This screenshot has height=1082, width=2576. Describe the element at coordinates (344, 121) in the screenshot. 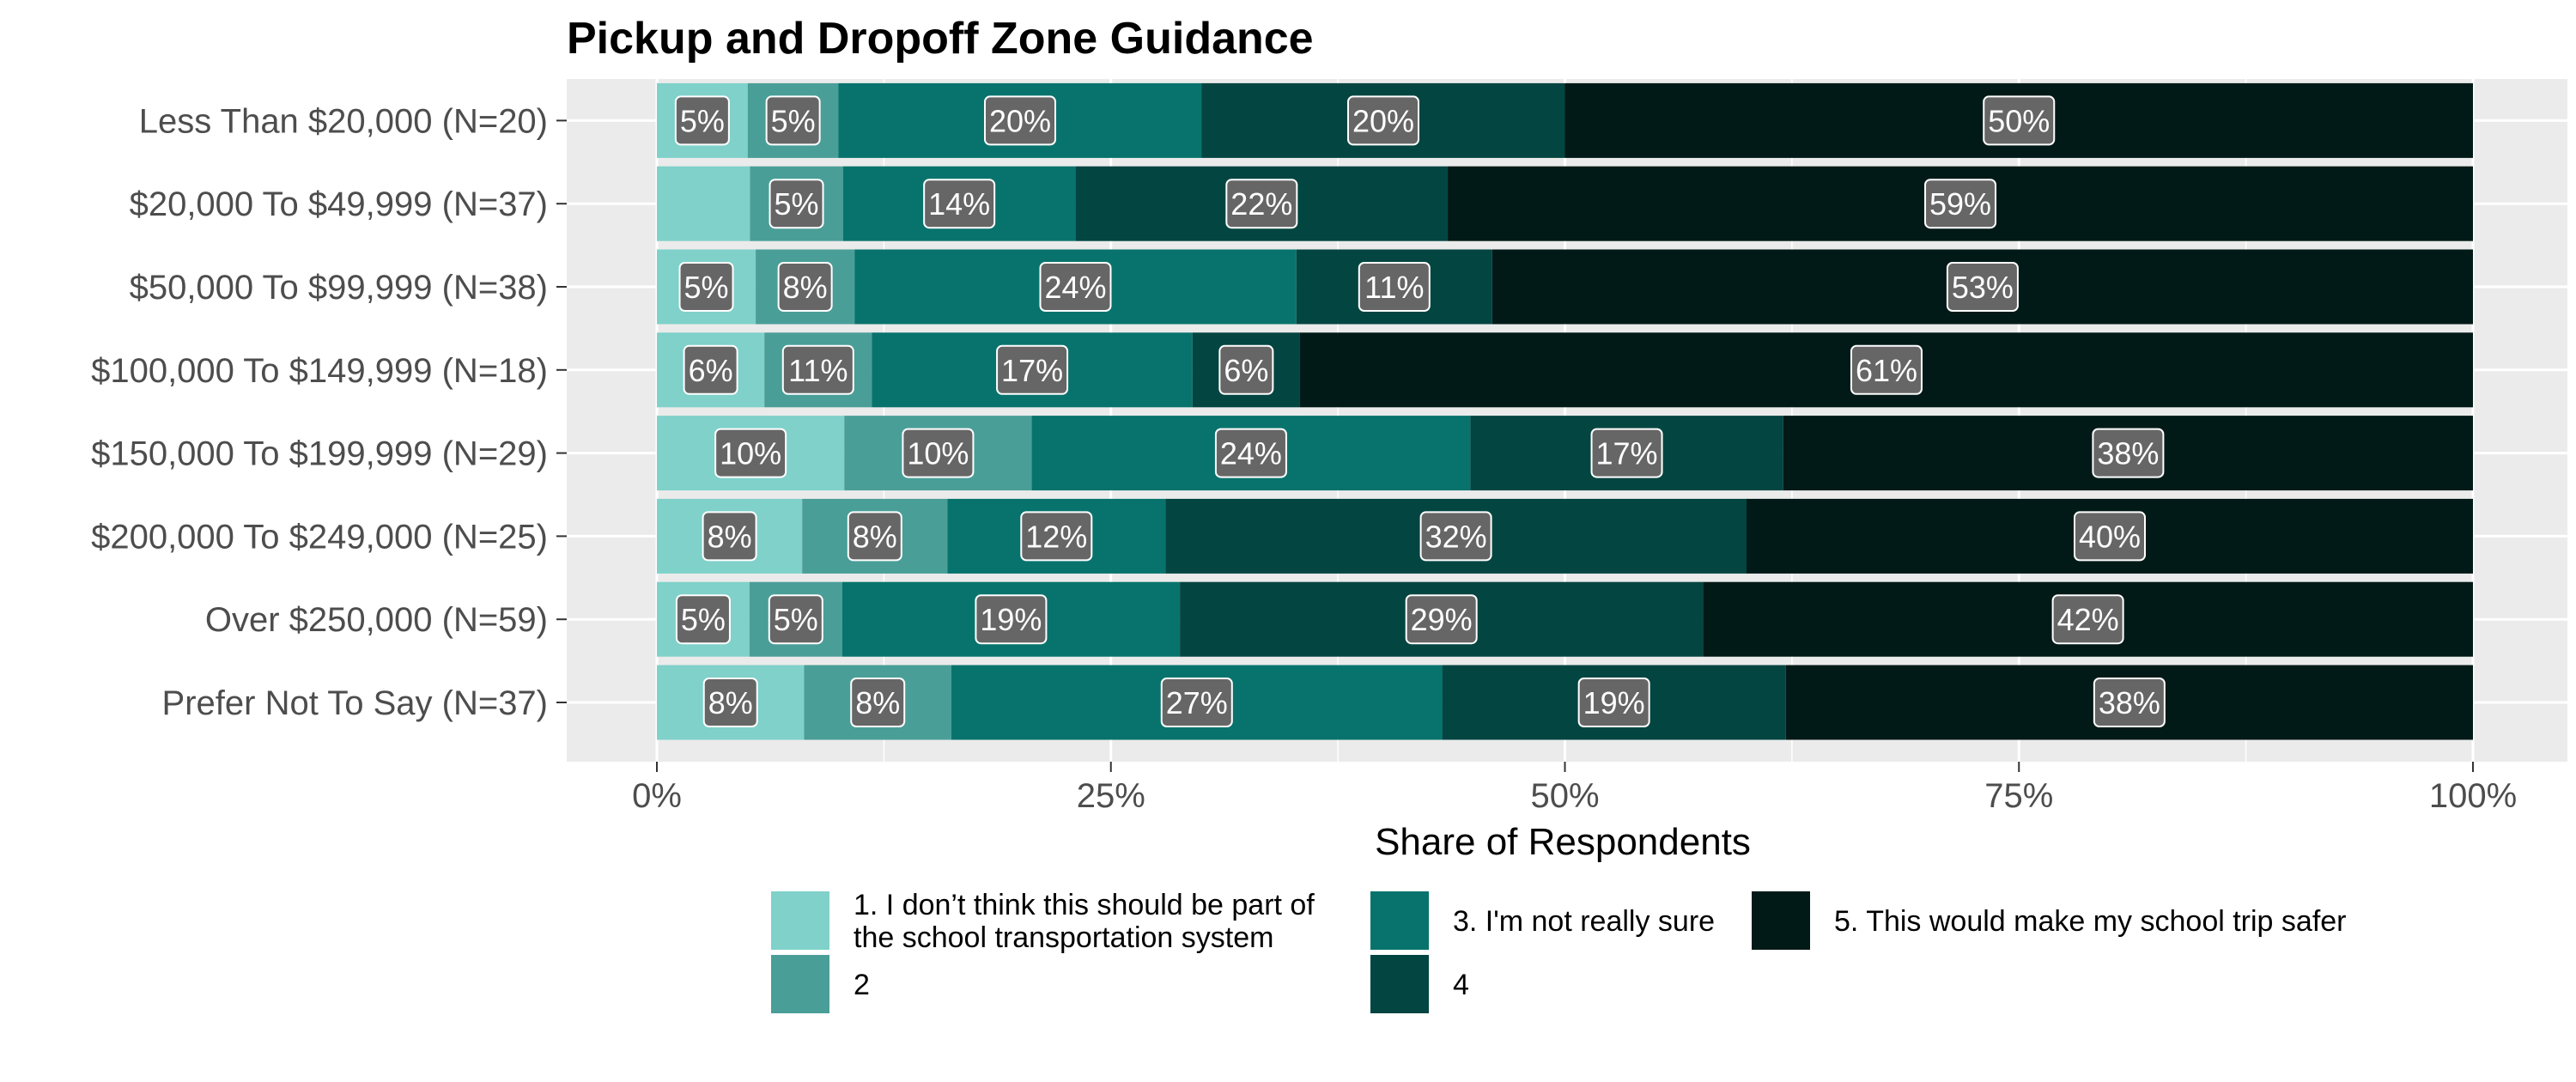

I see `category-label: Less Than $20,000 (N=20)` at that location.